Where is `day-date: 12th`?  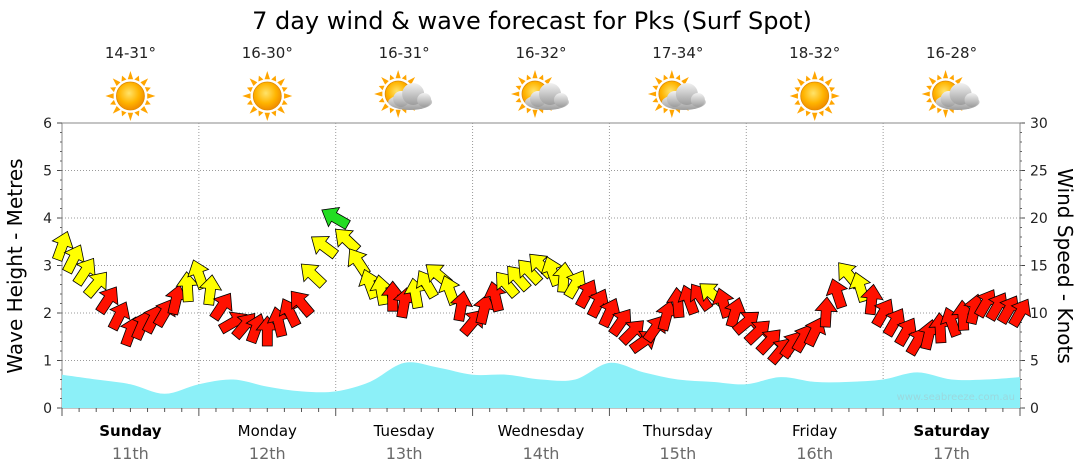
day-date: 12th is located at coordinates (267, 453).